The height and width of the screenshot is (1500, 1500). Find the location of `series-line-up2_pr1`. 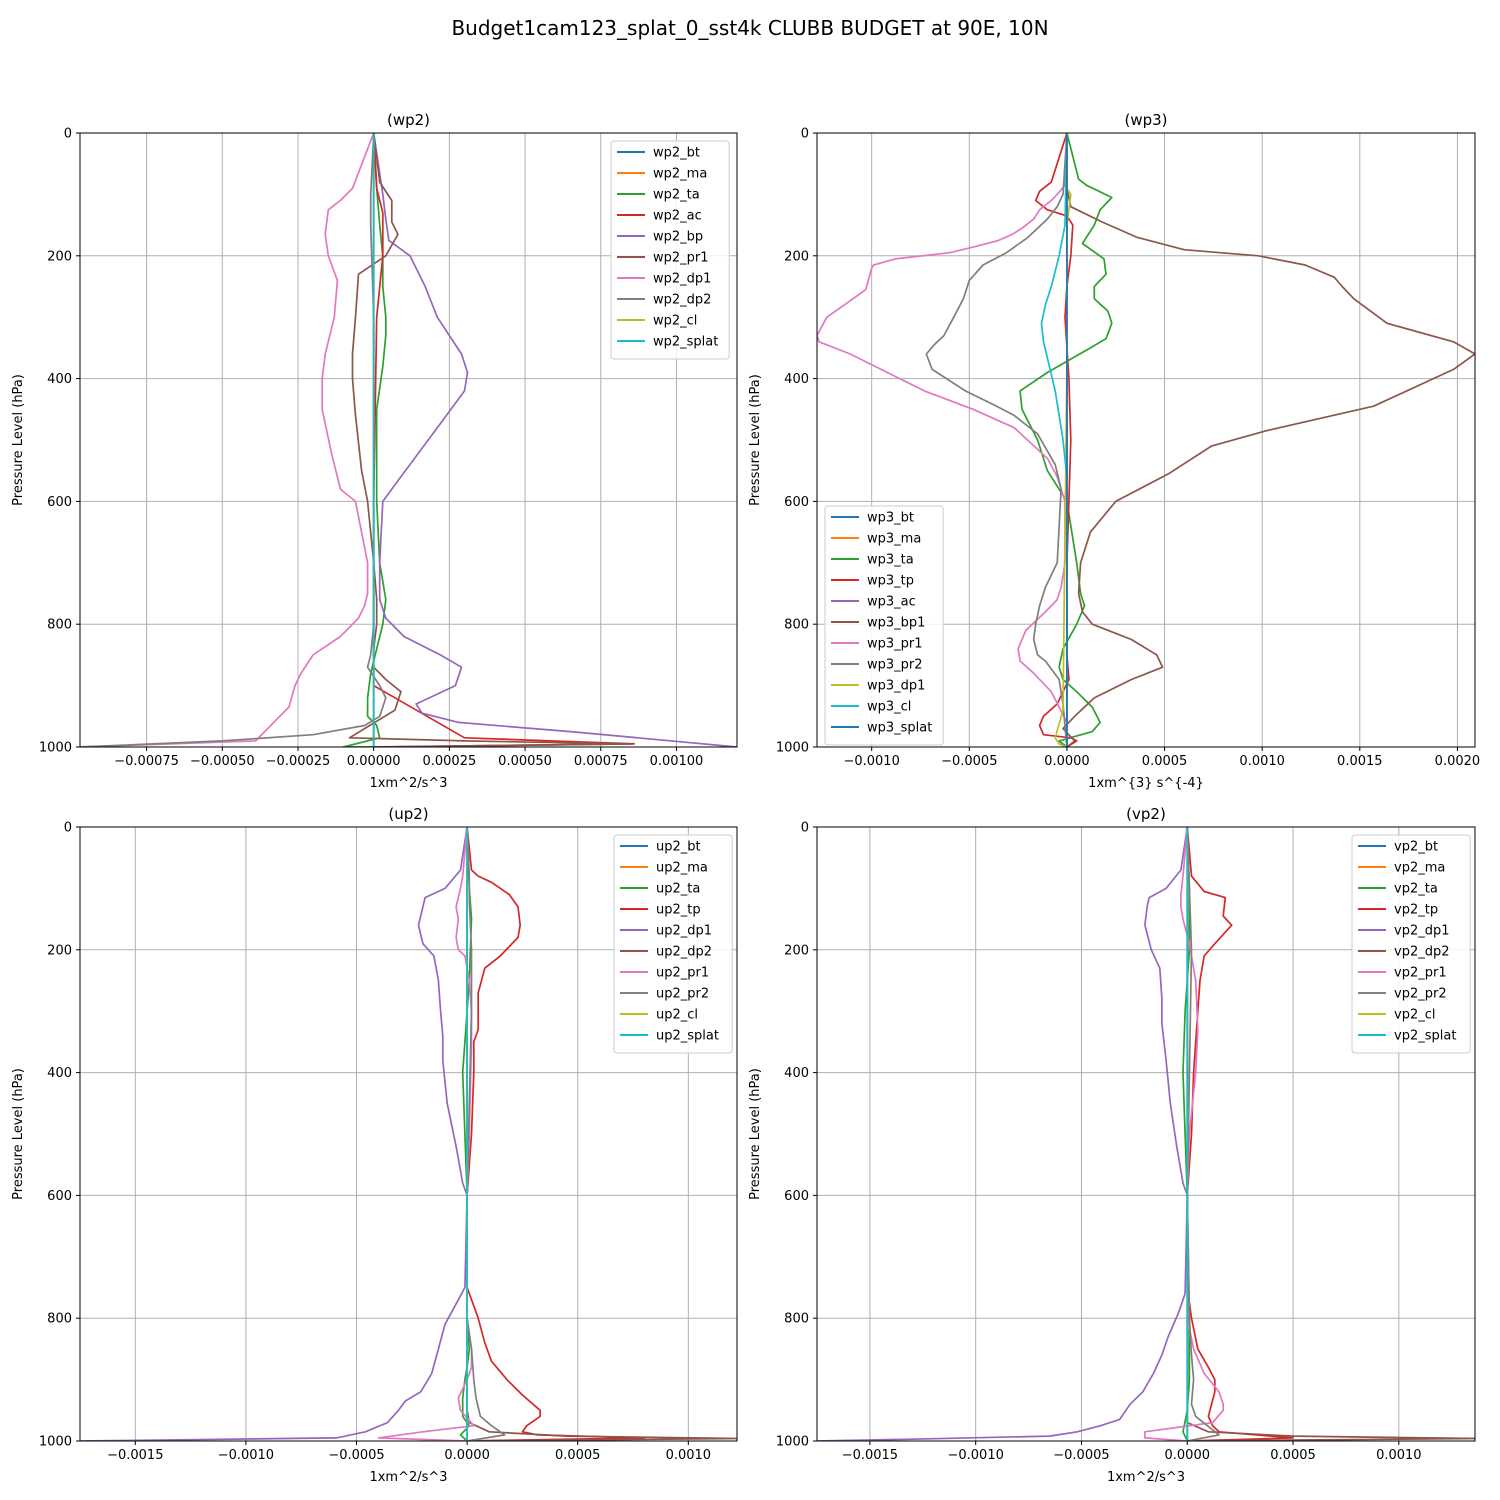

series-line-up2_pr1 is located at coordinates (426, 1134).